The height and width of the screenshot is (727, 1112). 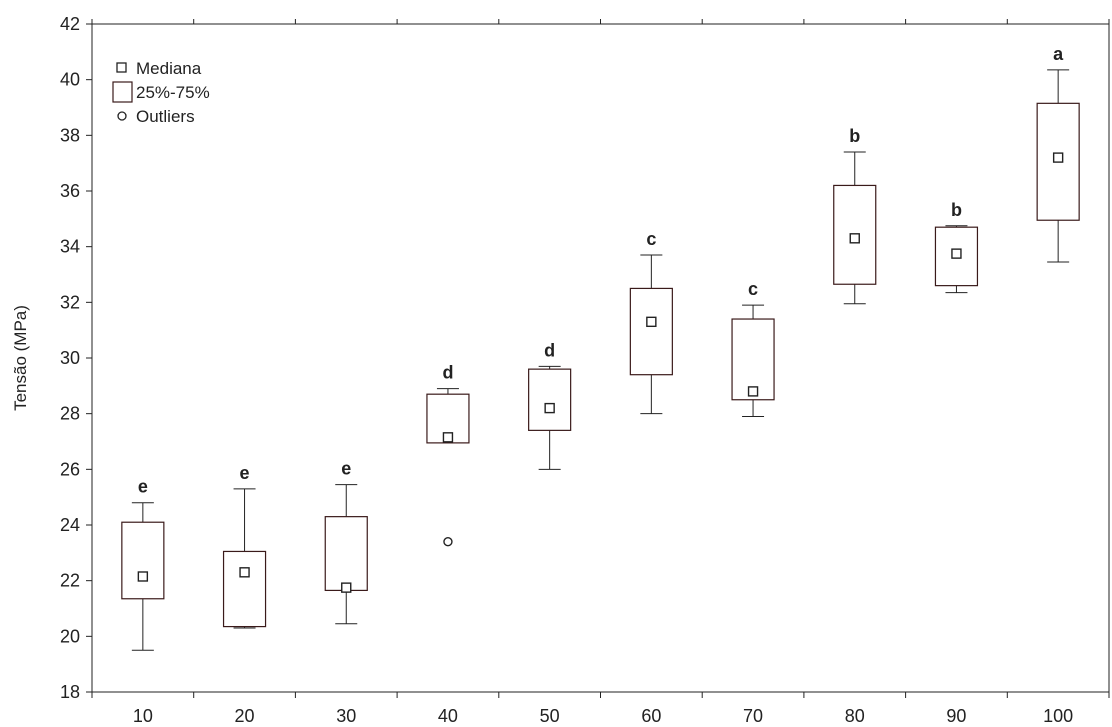 I want to click on legend-label: Mediana, so click(x=169, y=68).